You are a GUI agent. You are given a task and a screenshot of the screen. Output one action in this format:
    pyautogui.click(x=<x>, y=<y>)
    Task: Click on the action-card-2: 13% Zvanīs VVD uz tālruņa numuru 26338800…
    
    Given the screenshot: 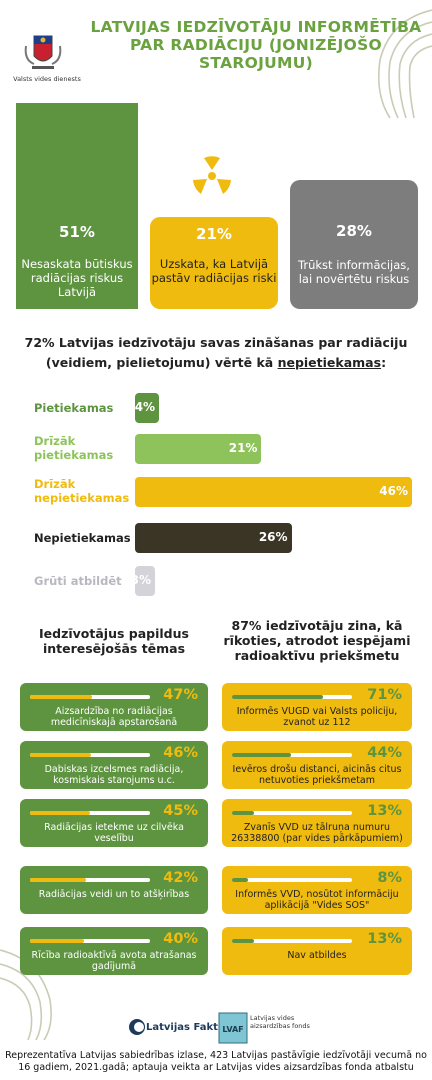 What is the action you would take?
    pyautogui.click(x=317, y=823)
    